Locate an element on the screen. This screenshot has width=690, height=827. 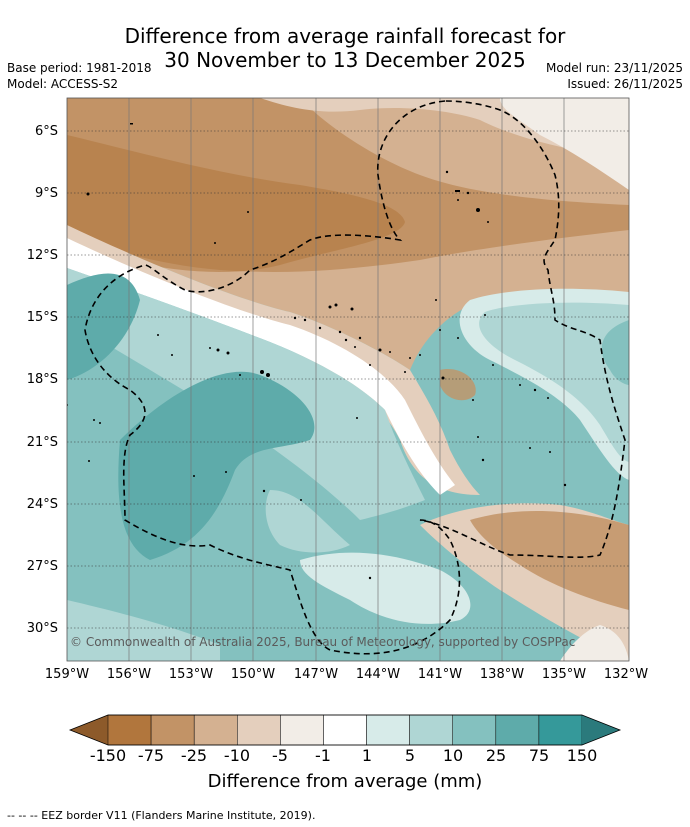
lon-label: 159°W is located at coordinates (67, 674).